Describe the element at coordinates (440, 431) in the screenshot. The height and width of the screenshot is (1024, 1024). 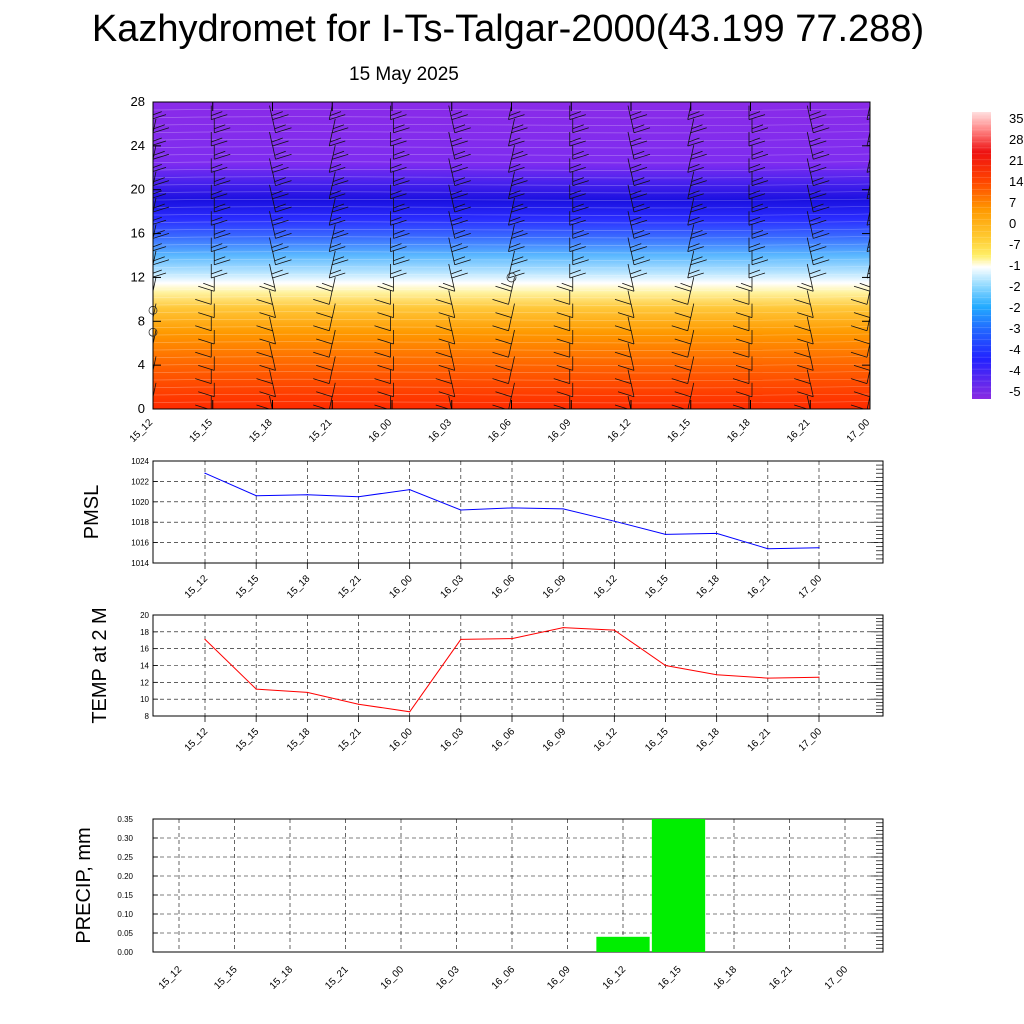
I see `x-tick-label: 16_03` at that location.